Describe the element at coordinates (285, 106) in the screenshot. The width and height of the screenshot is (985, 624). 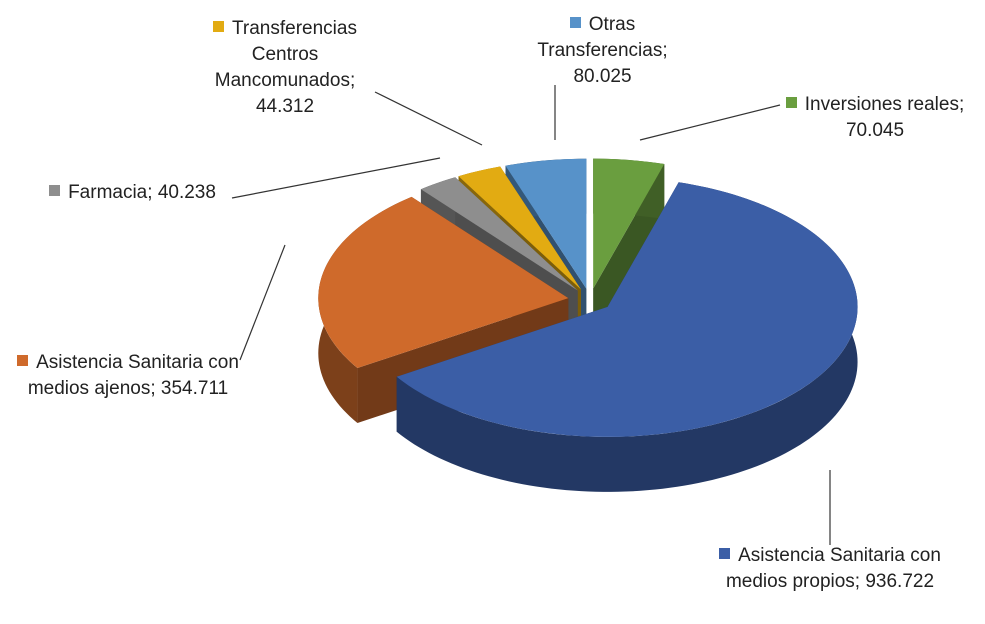
I see `label-value: 44.312` at that location.